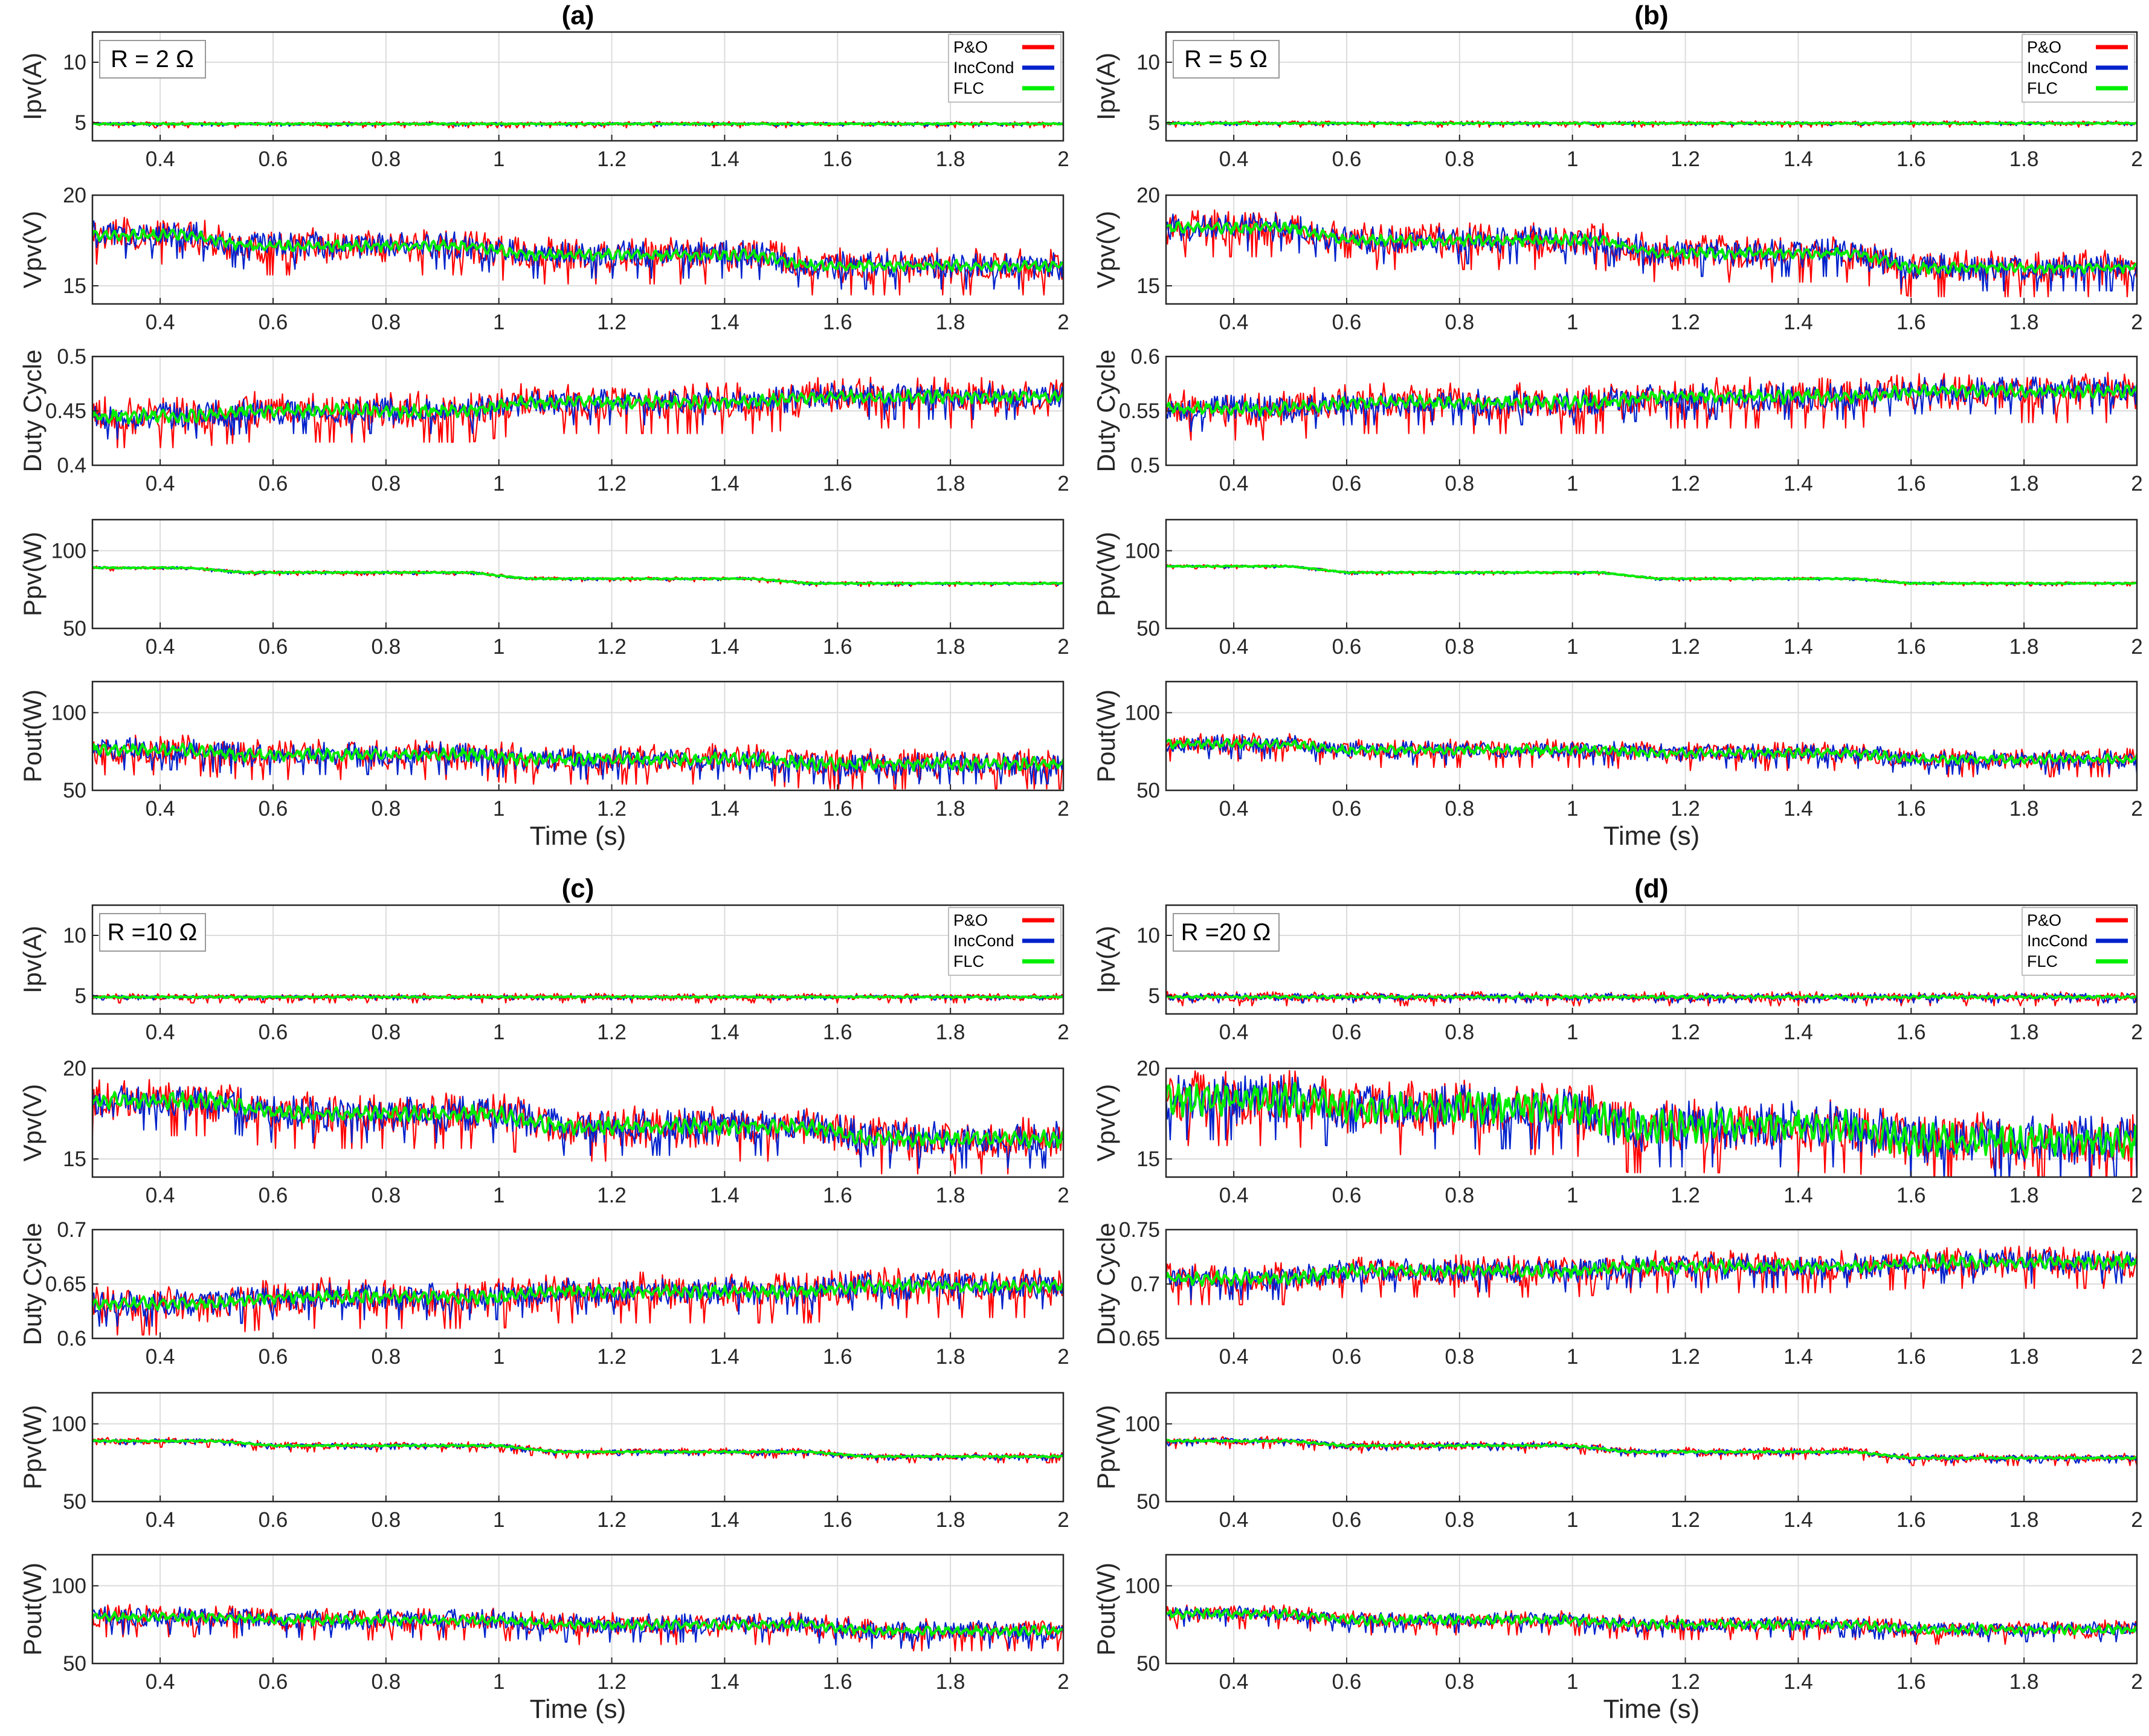  What do you see at coordinates (1145, 357) in the screenshot?
I see `y-tick-label: 0.6` at bounding box center [1145, 357].